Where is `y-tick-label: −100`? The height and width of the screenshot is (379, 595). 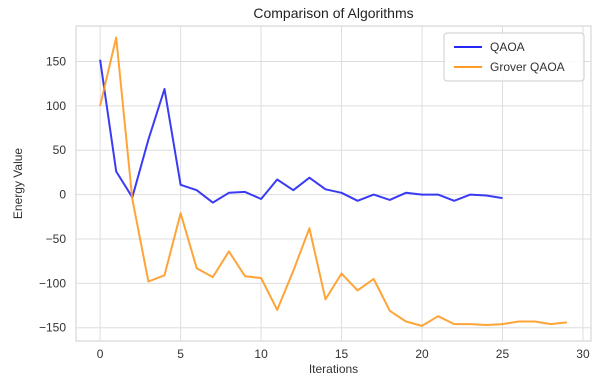
y-tick-label: −100 is located at coordinates (52, 283).